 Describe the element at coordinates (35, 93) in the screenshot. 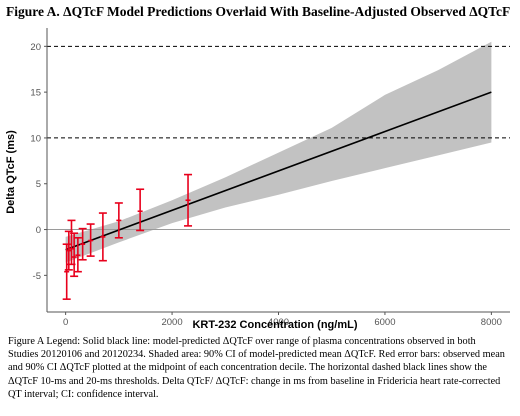

I see `y-tick-label: 15` at that location.